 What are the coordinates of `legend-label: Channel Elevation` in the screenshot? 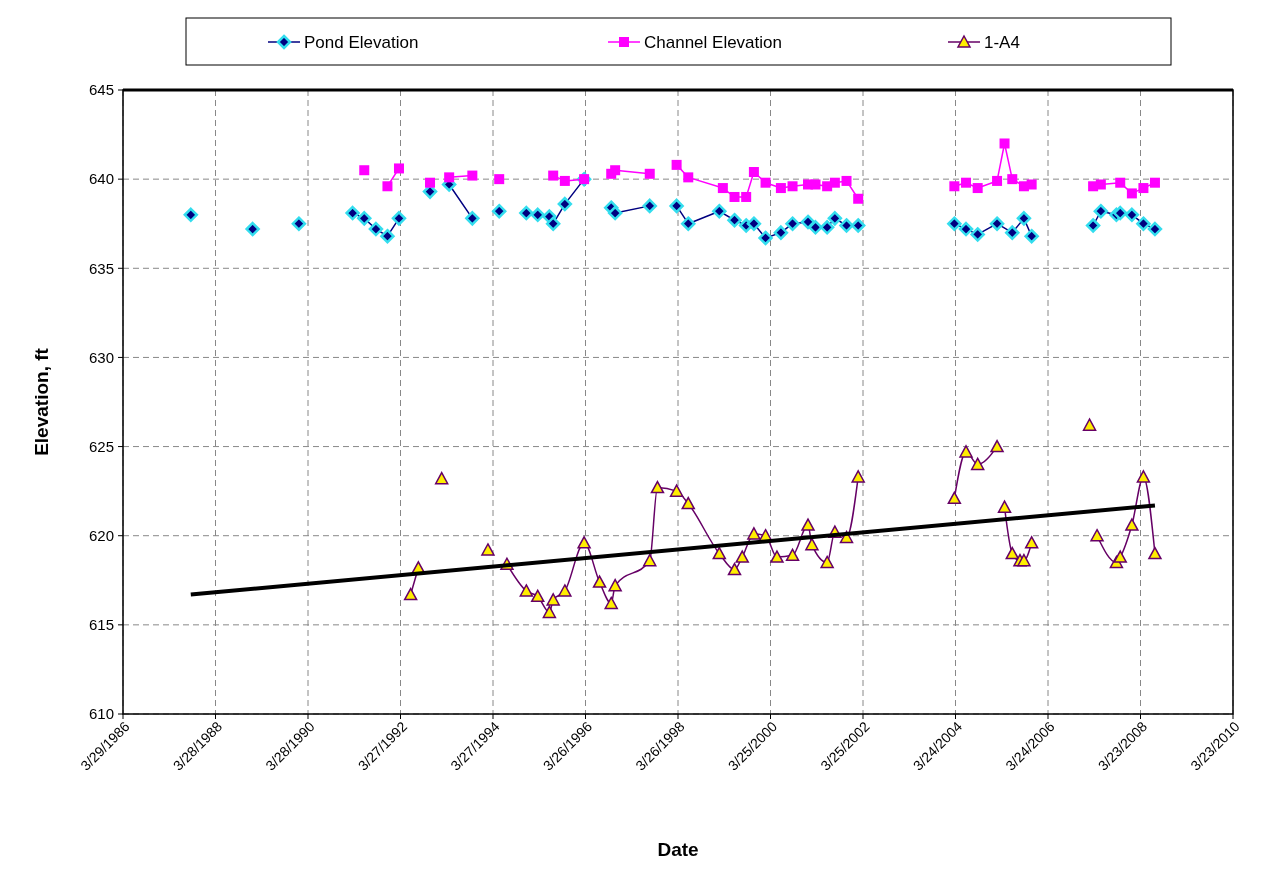 It's located at (713, 42).